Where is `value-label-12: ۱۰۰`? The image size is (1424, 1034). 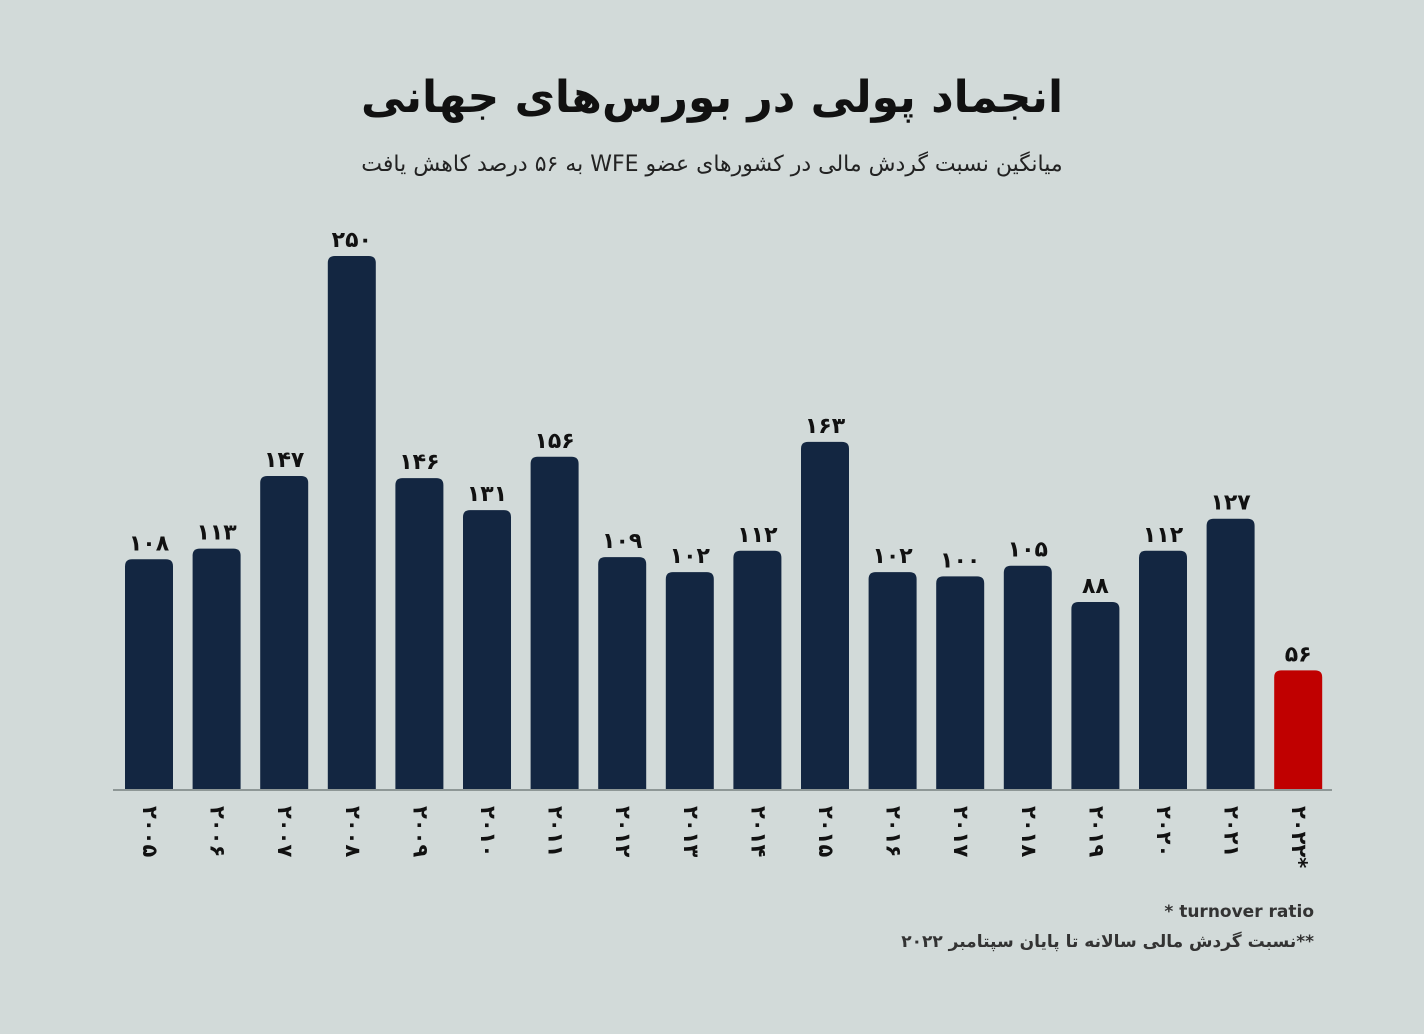
value-label-12: ۱۰۰ is located at coordinates (960, 560).